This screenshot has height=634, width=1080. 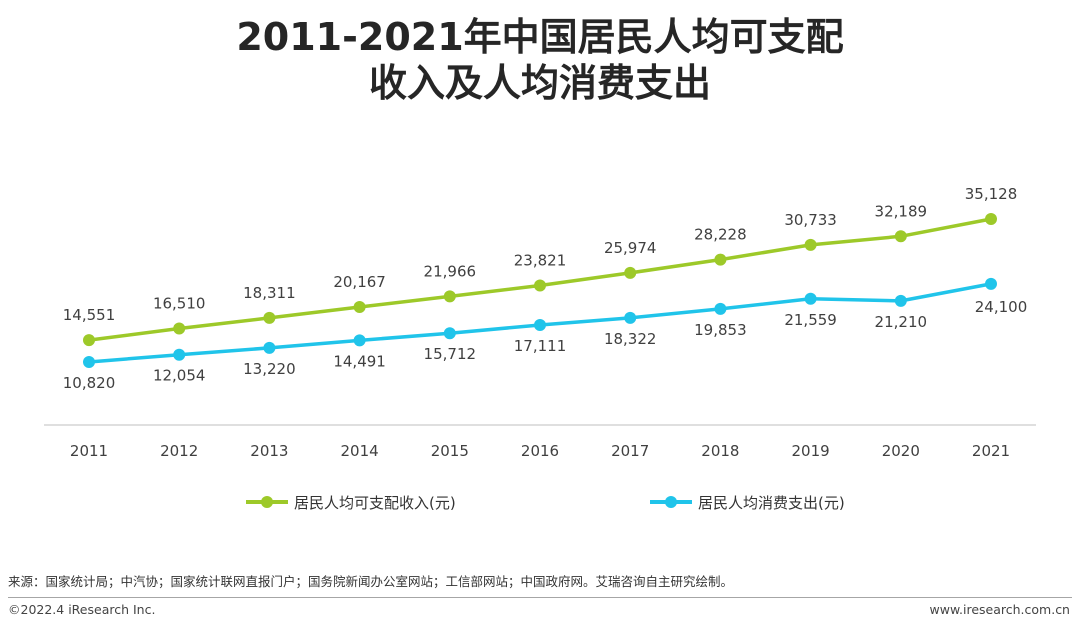 What do you see at coordinates (89, 383) in the screenshot?
I see `spending-data-label: 10,820` at bounding box center [89, 383].